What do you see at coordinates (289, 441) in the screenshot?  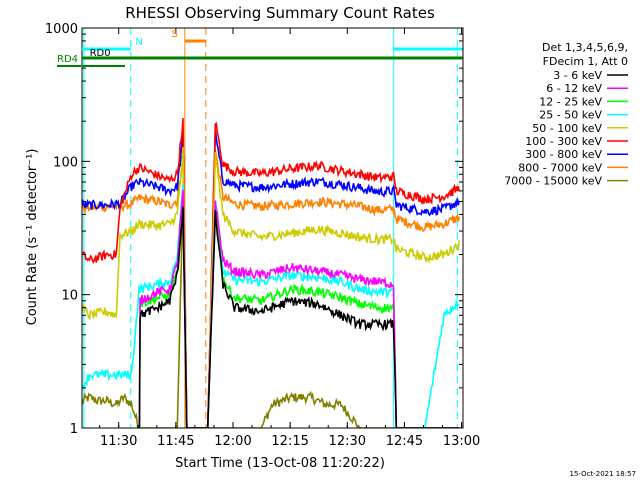 I see `x-tick-label: 12:15` at bounding box center [289, 441].